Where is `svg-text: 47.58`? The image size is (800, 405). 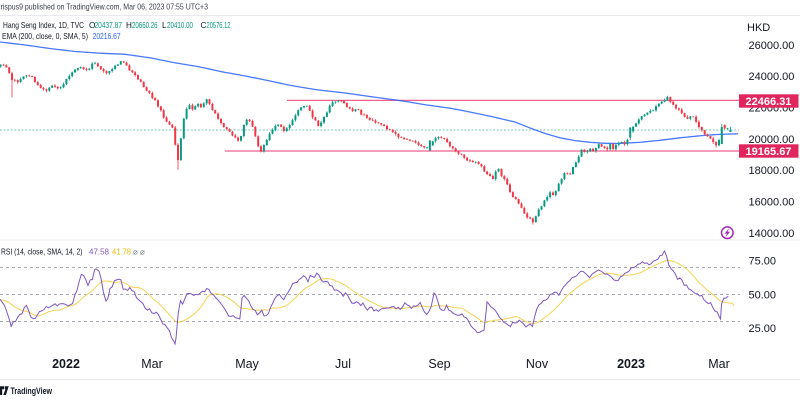 svg-text: 47.58 is located at coordinates (99, 252).